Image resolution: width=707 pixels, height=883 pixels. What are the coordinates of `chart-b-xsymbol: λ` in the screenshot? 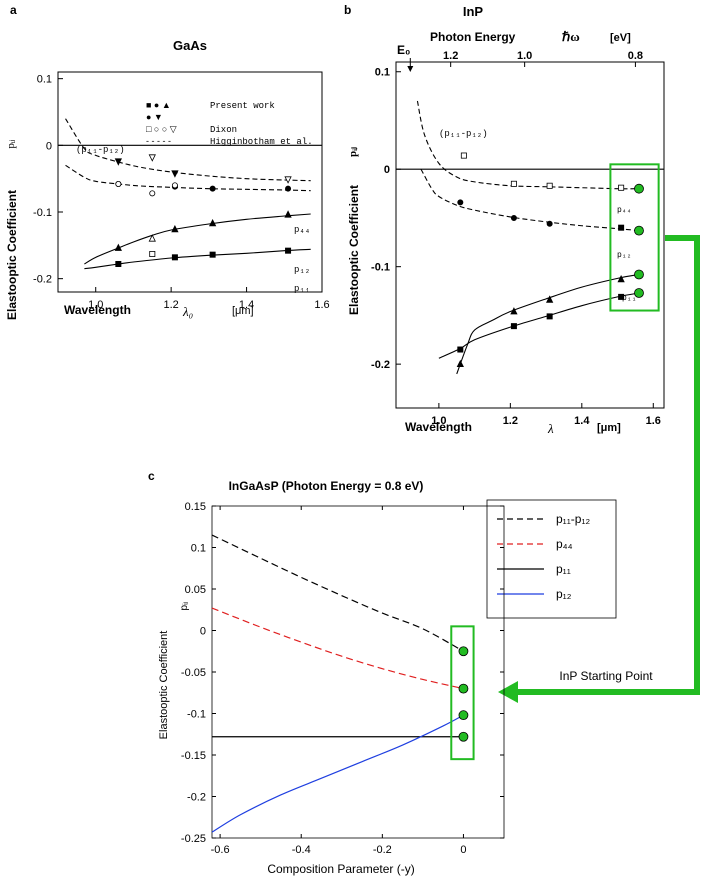 It's located at (550, 428).